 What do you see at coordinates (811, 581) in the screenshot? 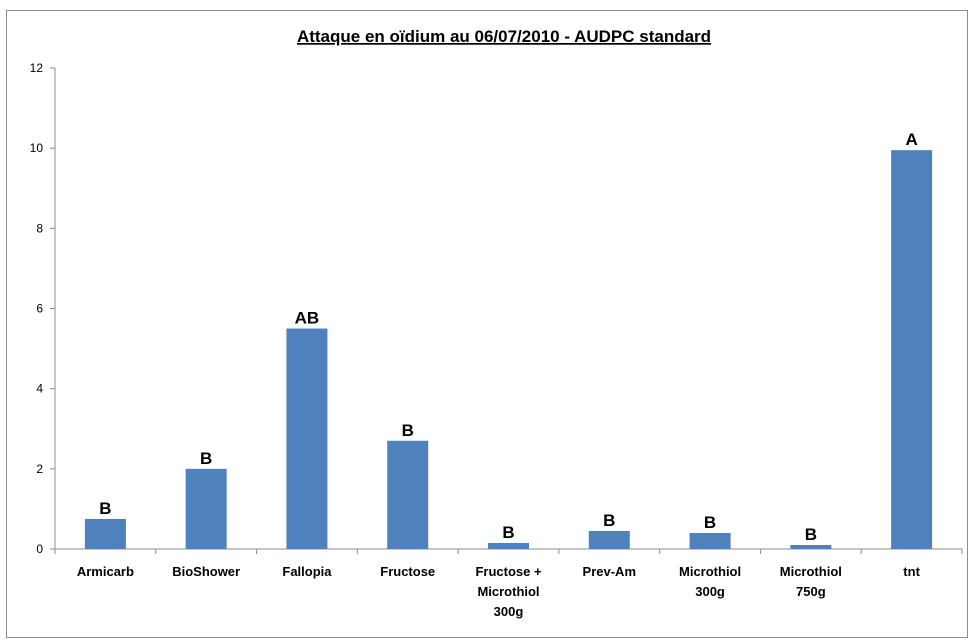
I see `x-tick-label: Microthiol 750g` at bounding box center [811, 581].